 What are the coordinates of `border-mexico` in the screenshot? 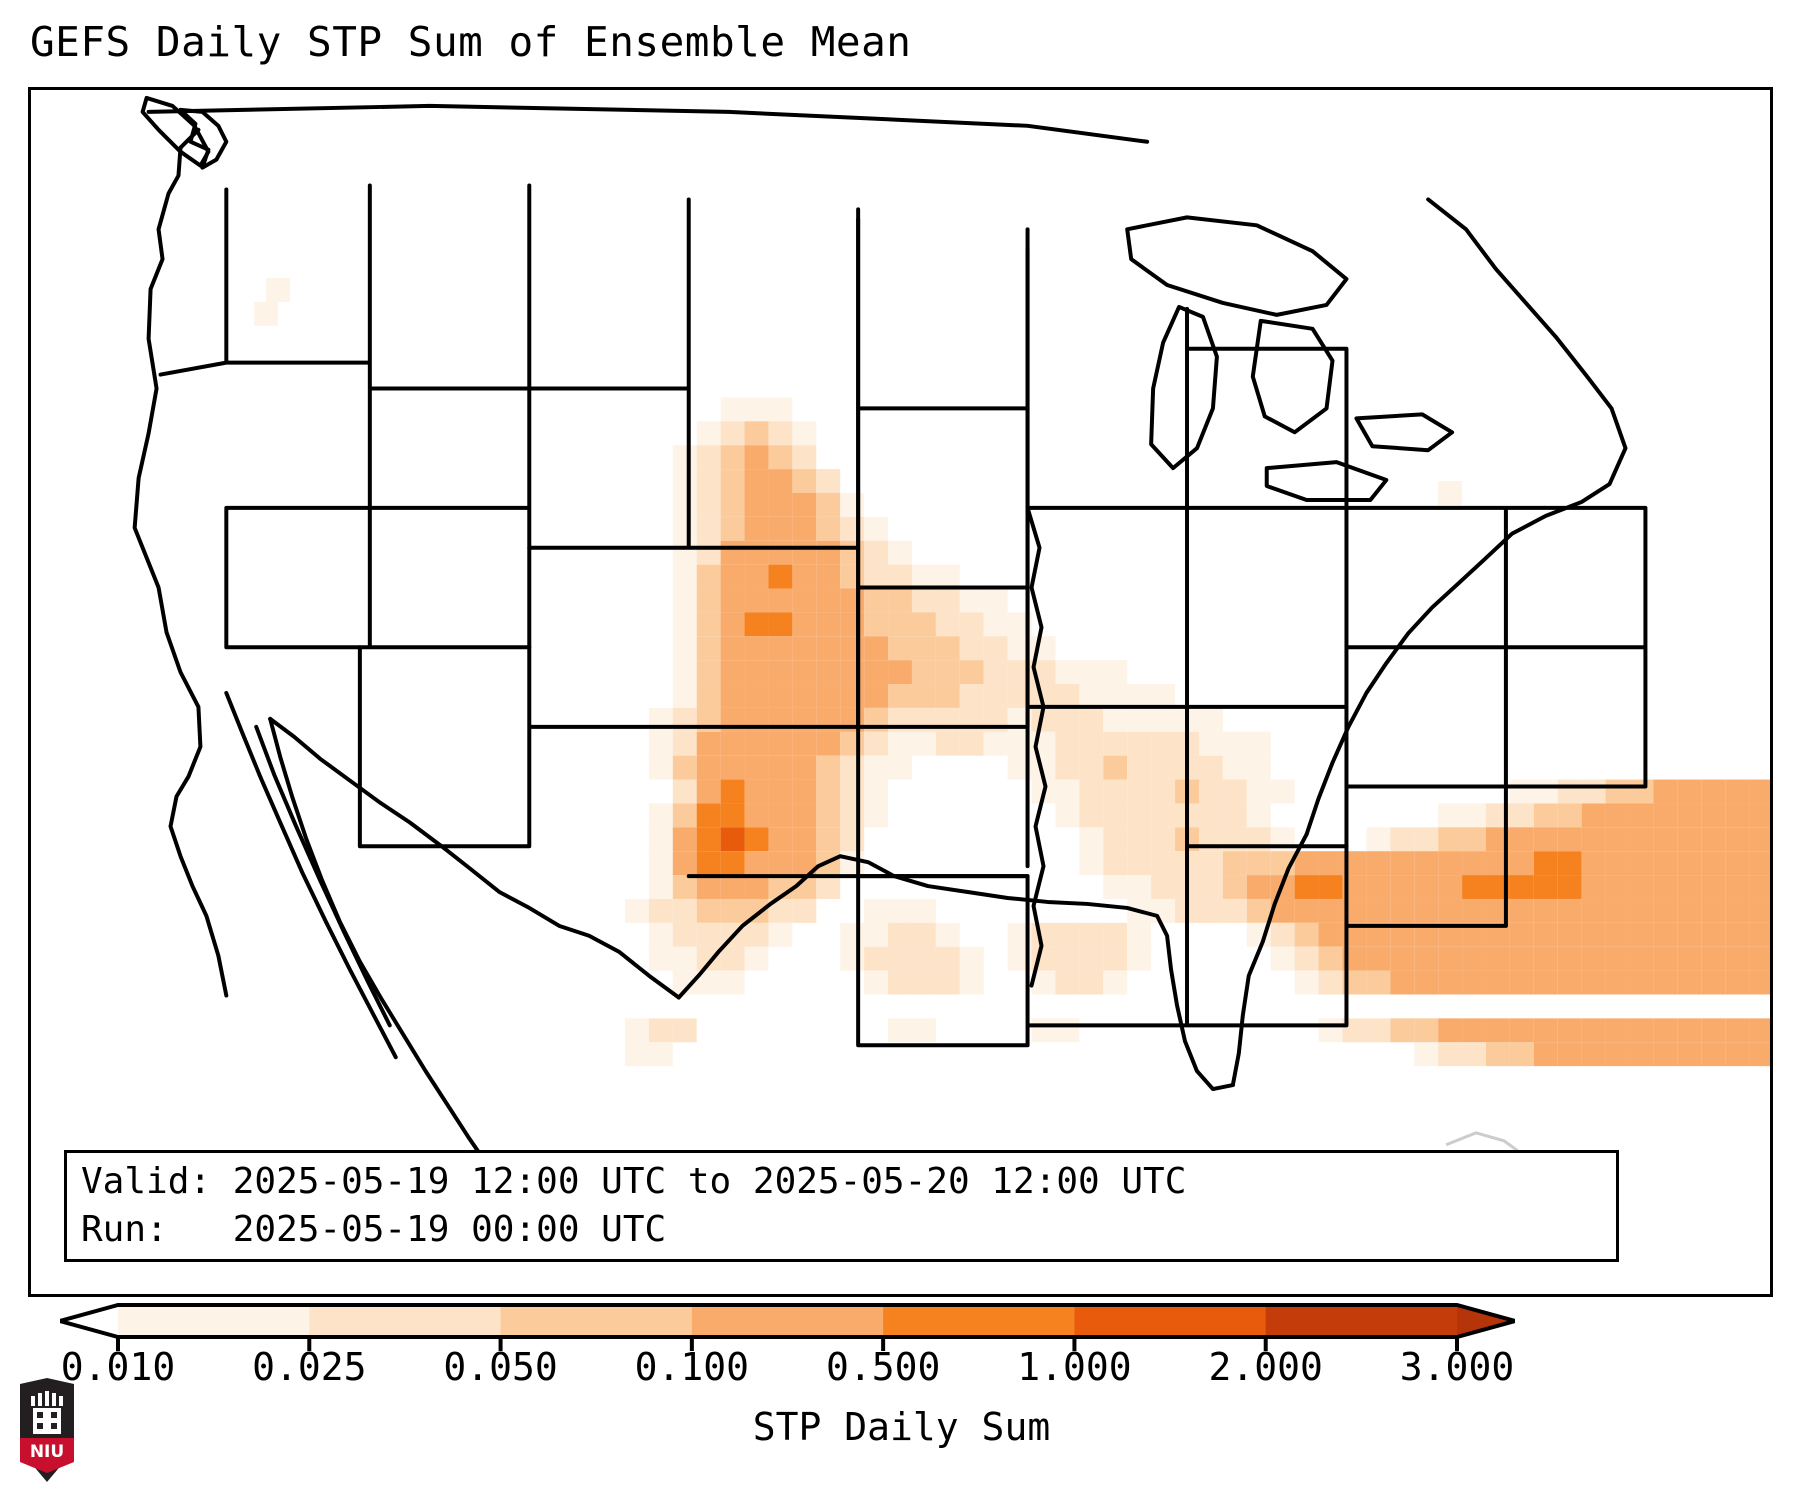 It's located at (474, 858).